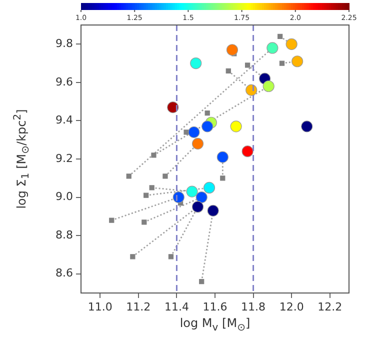 This screenshot has width=374, height=346. I want to click on y-tick-label: 9.8, so click(64, 43).